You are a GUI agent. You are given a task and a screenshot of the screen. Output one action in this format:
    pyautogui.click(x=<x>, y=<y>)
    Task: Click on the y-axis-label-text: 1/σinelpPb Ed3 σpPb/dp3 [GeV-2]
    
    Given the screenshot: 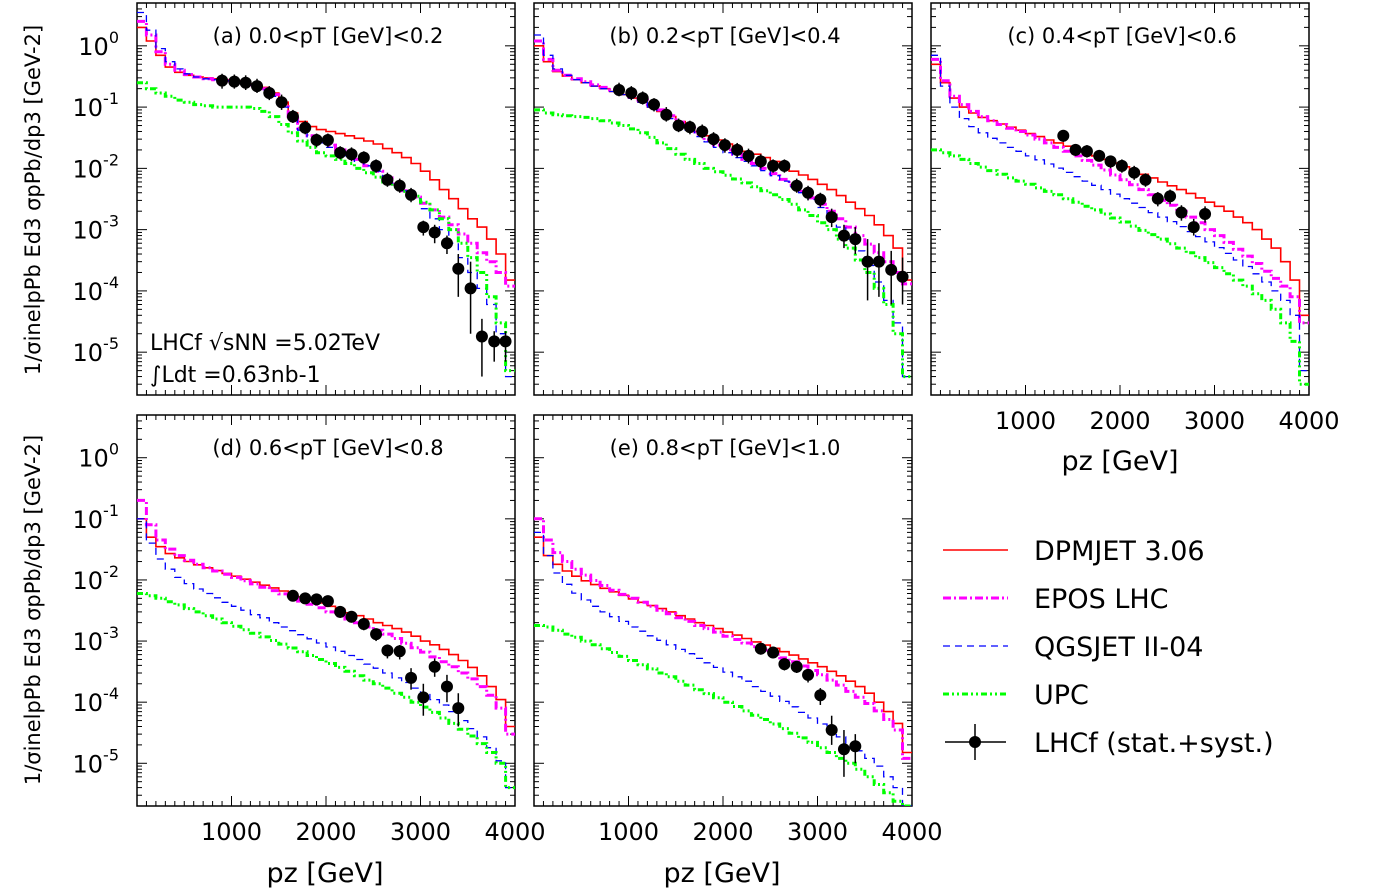 What is the action you would take?
    pyautogui.click(x=33, y=610)
    